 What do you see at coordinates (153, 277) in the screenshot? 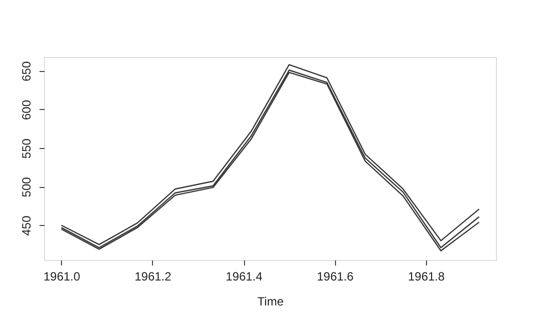
I see `x-tick-label: 1961.2` at bounding box center [153, 277].